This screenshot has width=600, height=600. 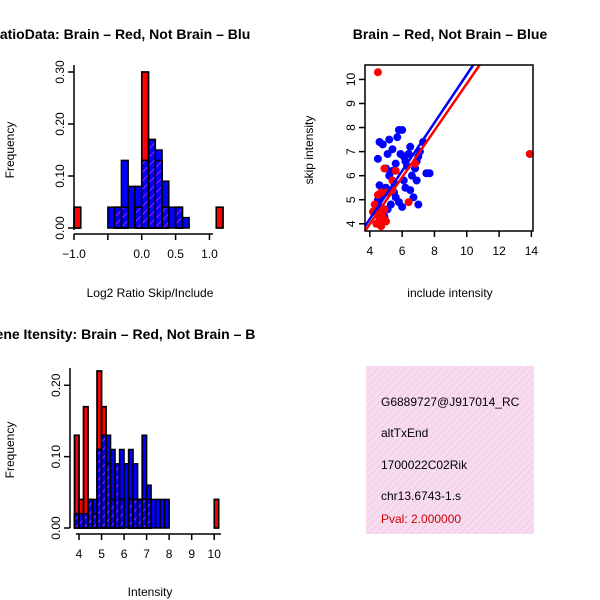 I want to click on scatter-ytick-label: 6, so click(x=351, y=175).